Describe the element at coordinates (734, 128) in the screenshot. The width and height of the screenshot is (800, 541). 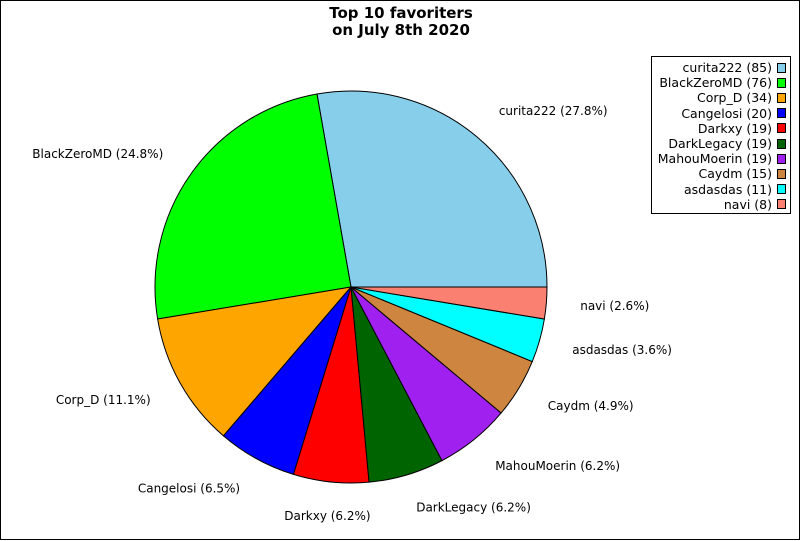
I see `legend-label: Darkxy (19)` at that location.